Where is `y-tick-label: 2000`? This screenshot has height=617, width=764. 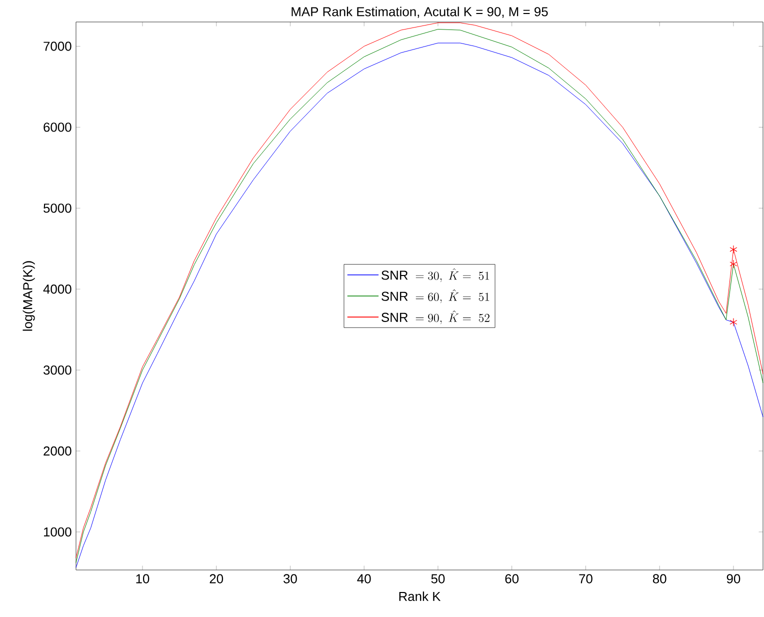 y-tick-label: 2000 is located at coordinates (58, 451).